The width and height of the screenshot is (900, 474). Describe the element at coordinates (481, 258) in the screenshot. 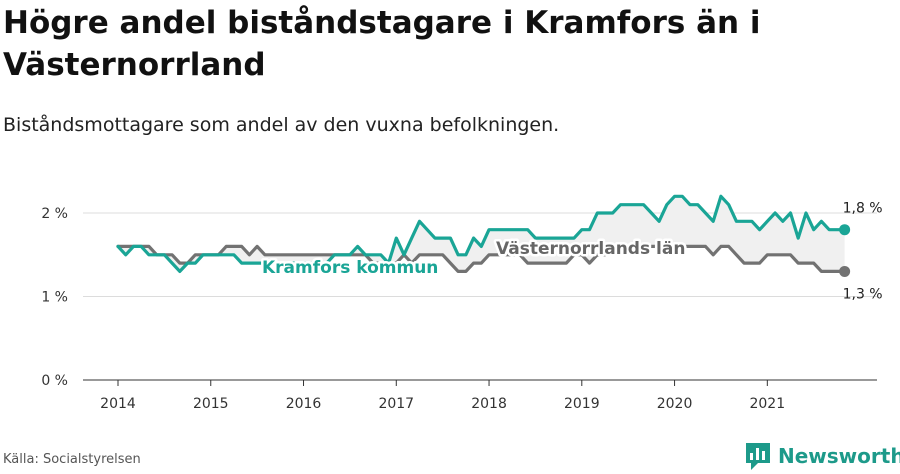

I see `series-line-lan` at that location.